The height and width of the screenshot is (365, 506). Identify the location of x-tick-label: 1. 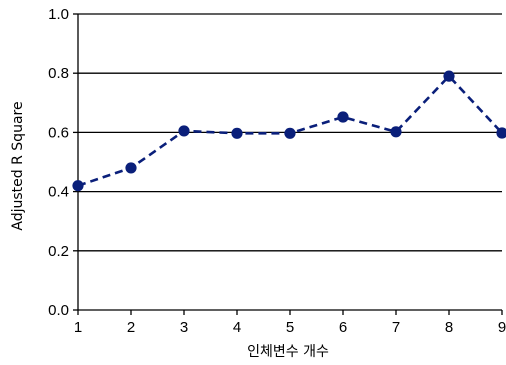
(78, 327).